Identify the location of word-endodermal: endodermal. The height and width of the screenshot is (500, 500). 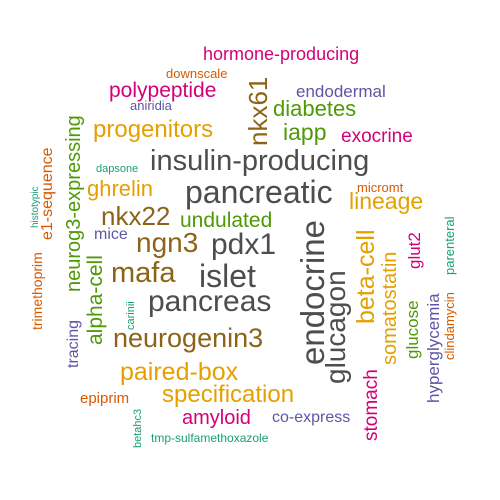
(341, 91).